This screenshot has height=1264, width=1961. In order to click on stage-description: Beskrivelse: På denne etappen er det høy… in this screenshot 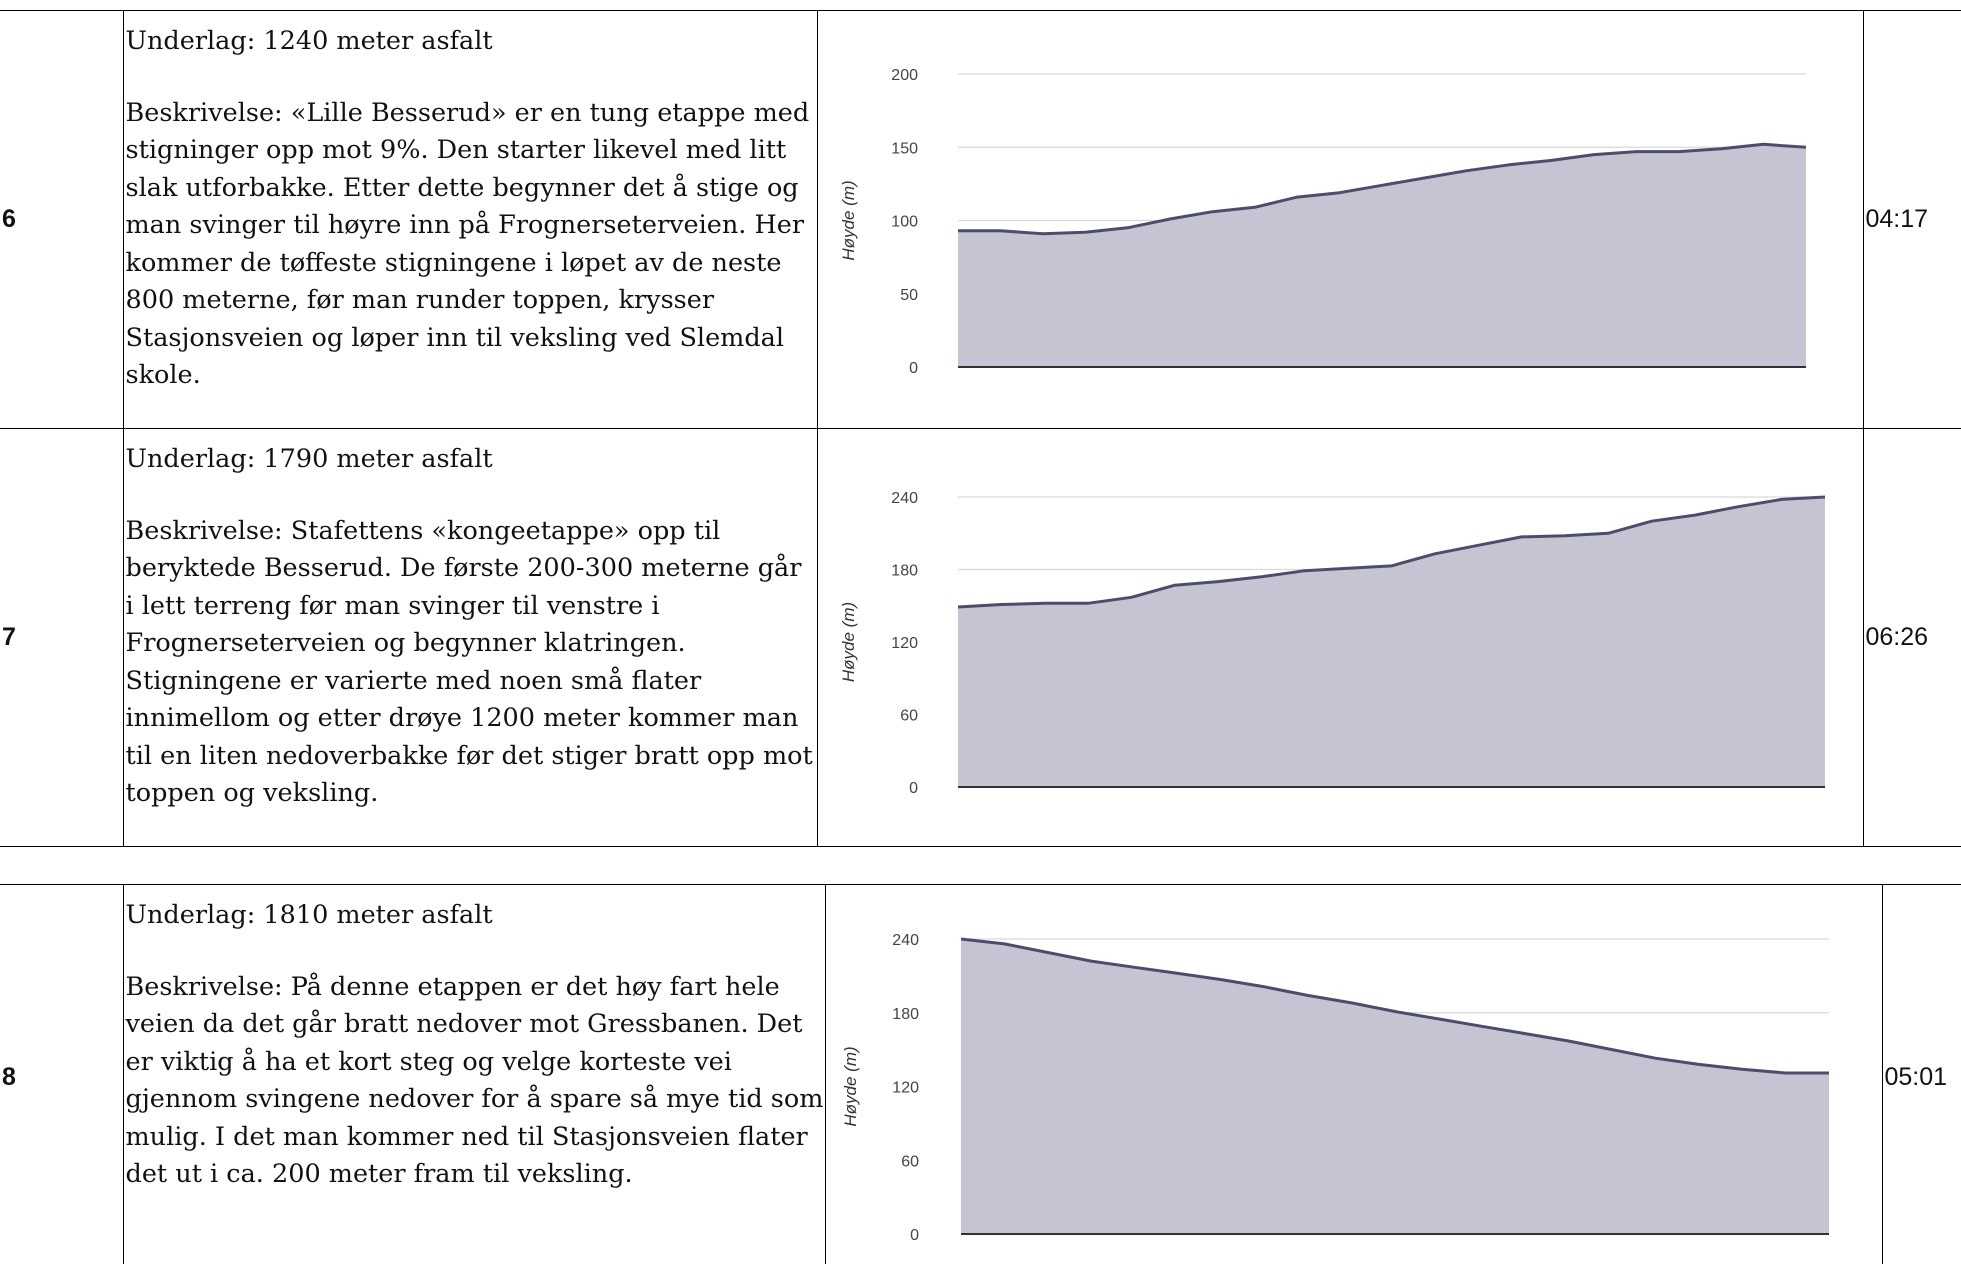, I will do `click(474, 1080)`.